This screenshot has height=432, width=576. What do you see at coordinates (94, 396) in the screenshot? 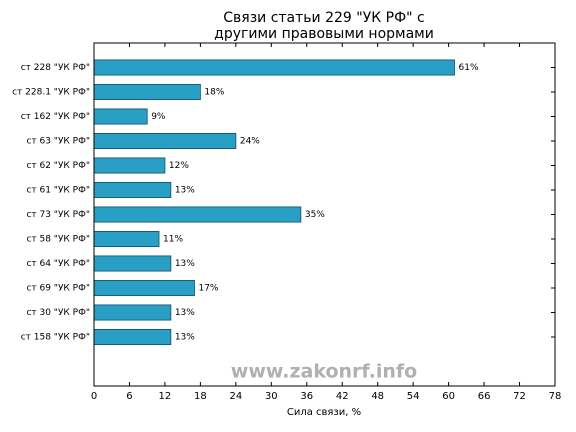
I see `x-tick-label: 0` at bounding box center [94, 396].